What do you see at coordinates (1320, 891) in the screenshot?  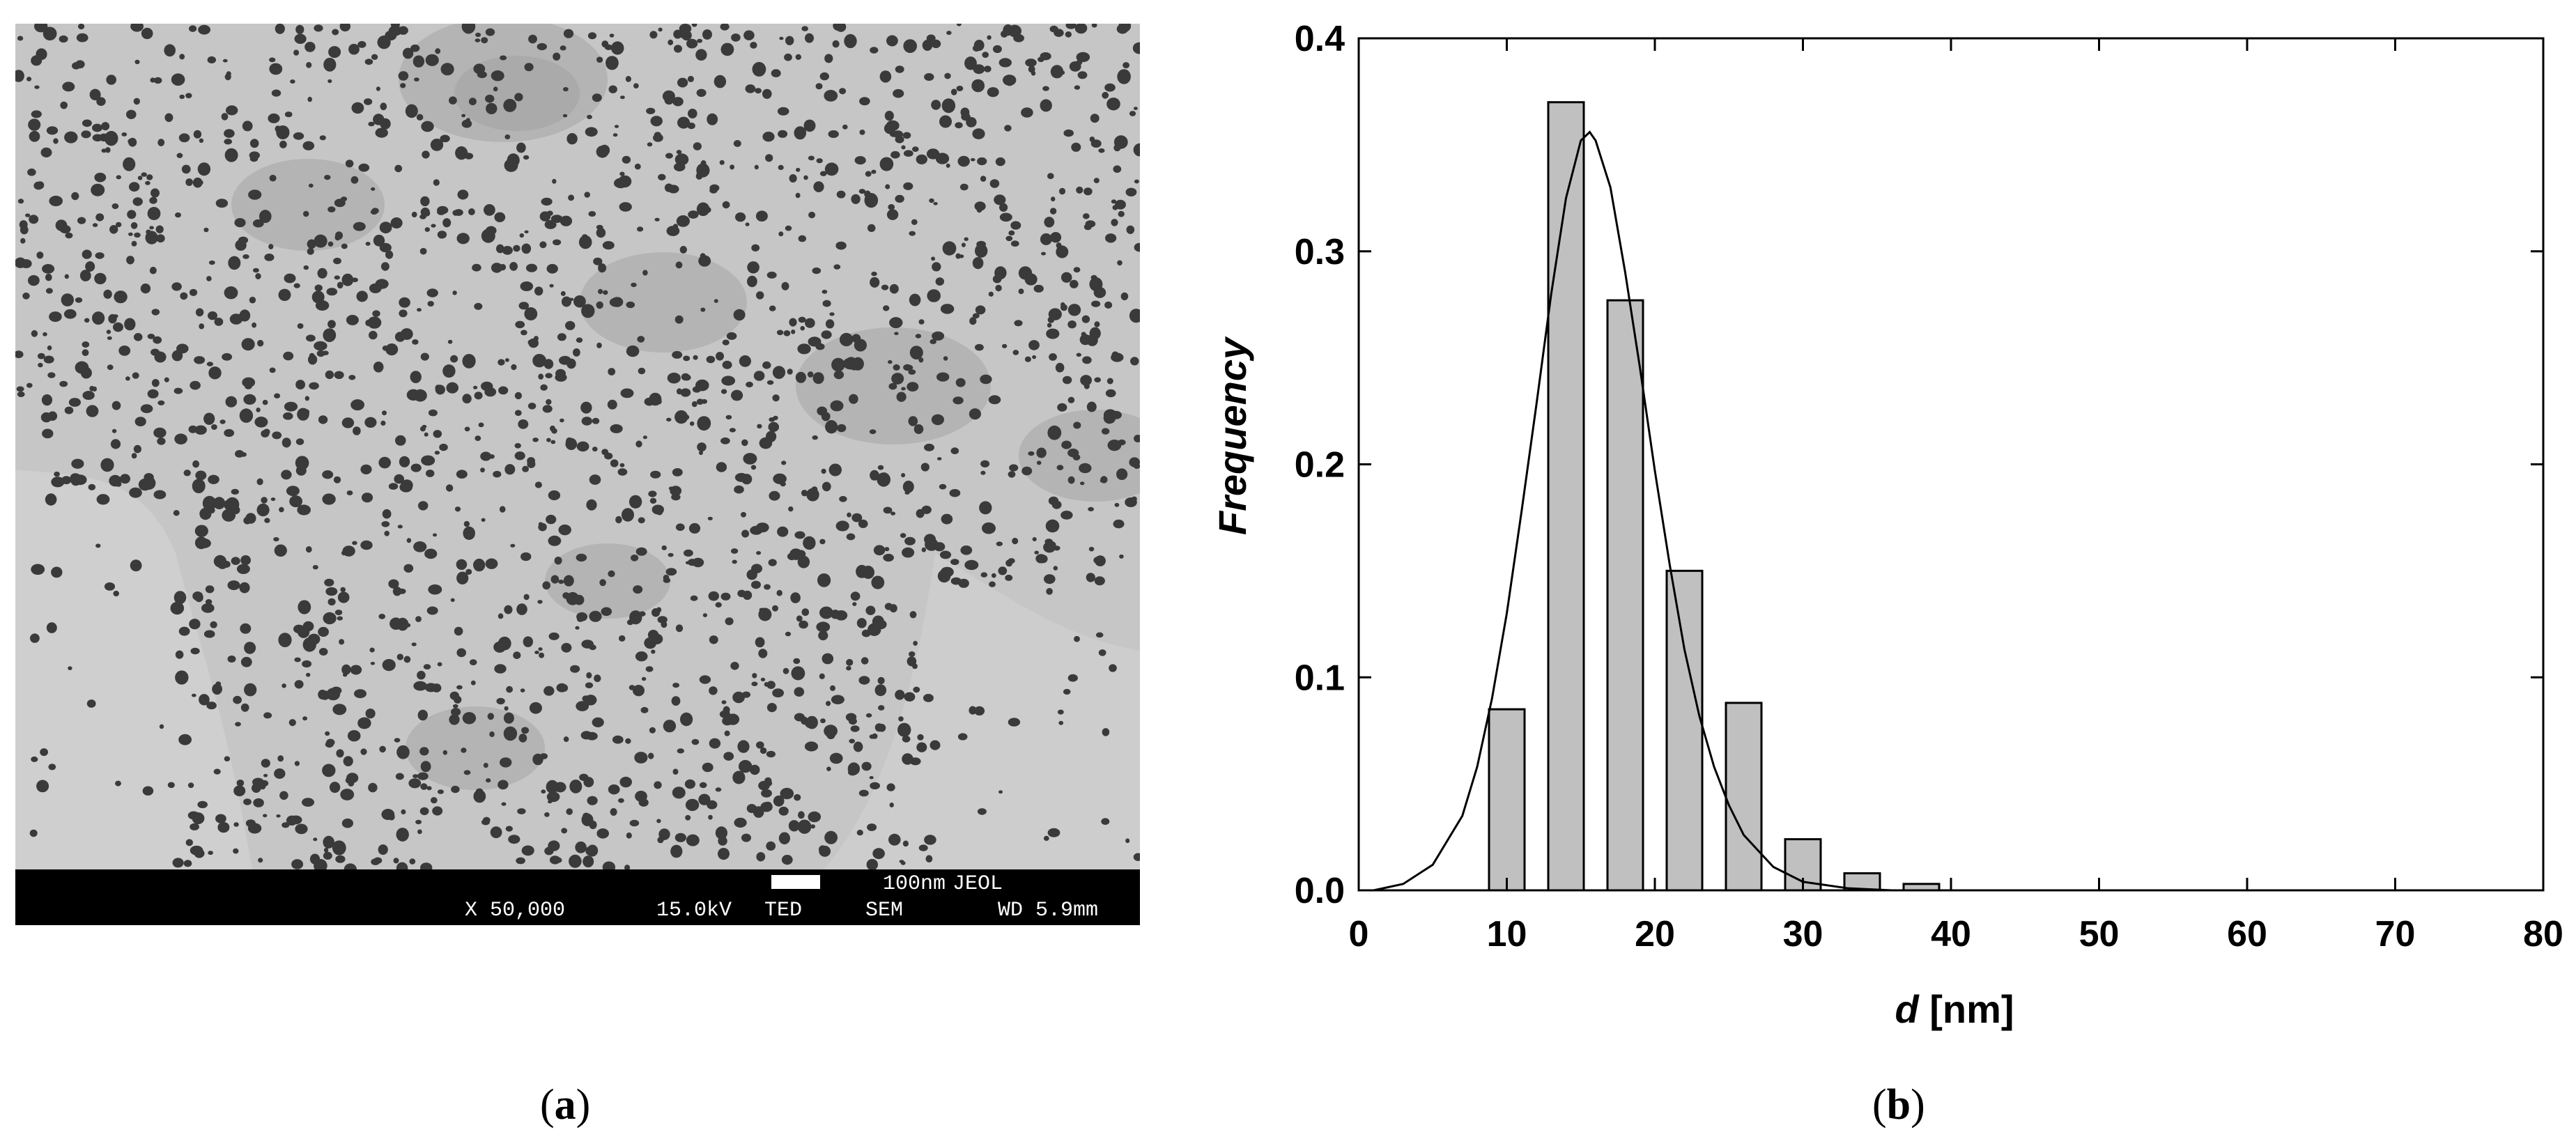 I see `y-tick-label: 0.0` at bounding box center [1320, 891].